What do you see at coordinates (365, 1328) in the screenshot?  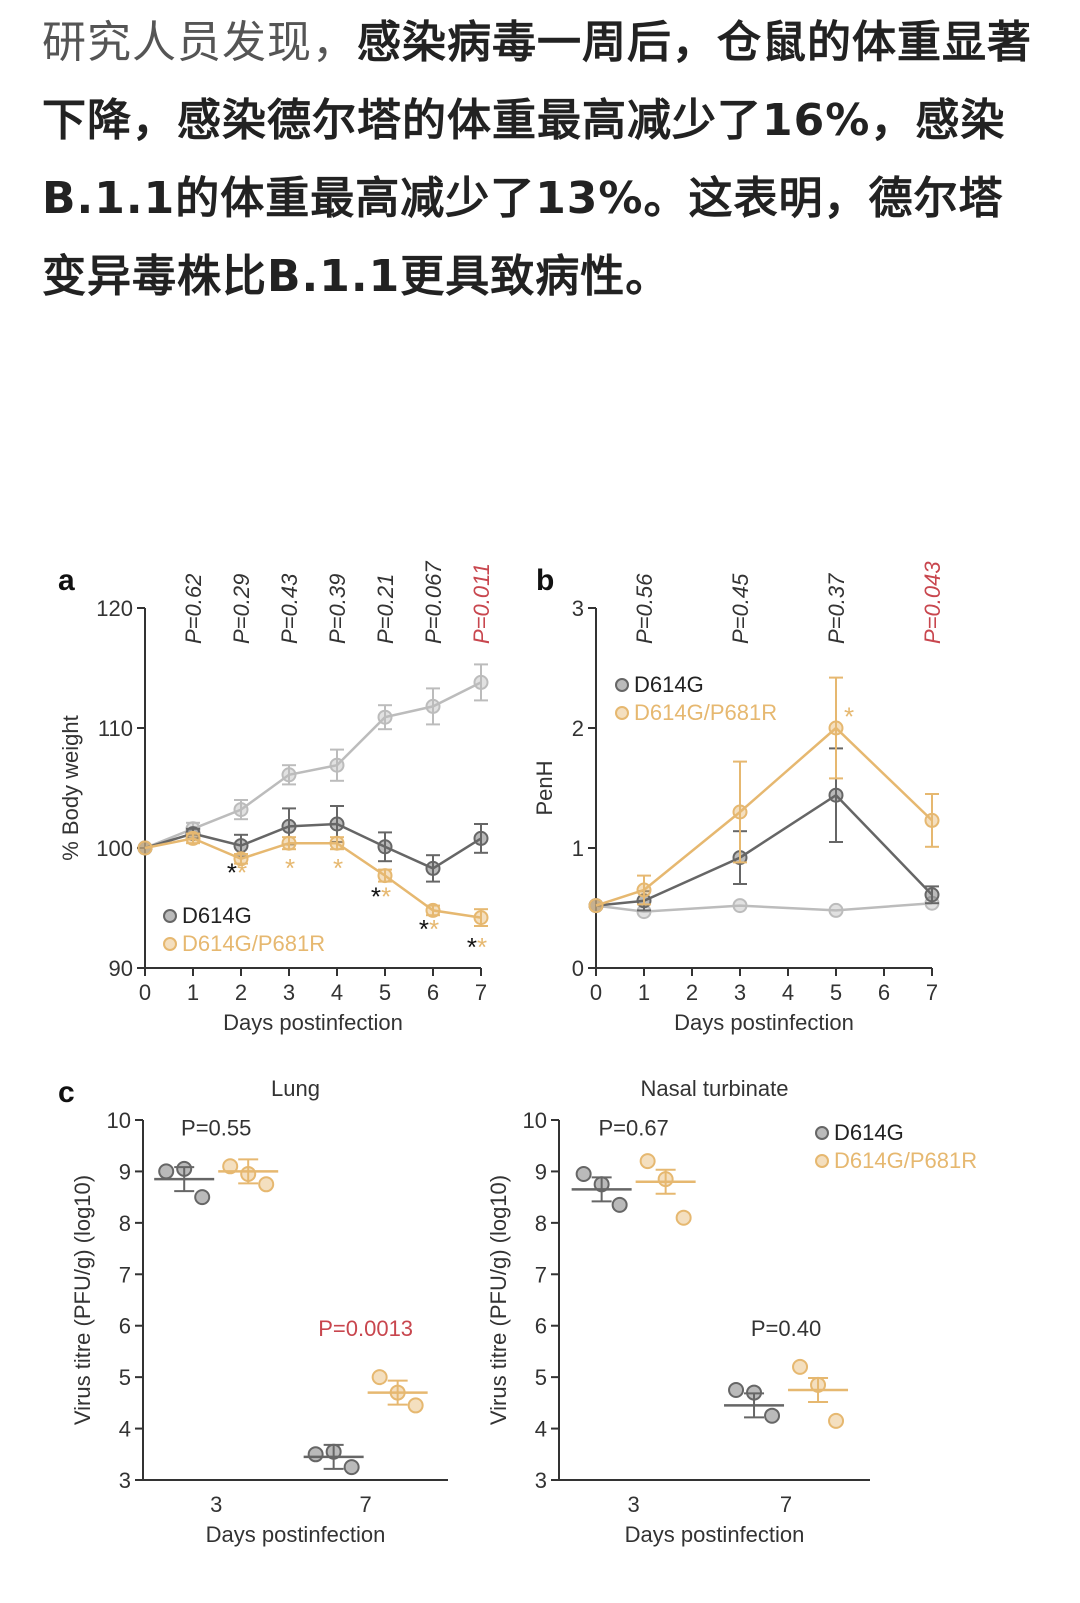 I see `p-value-label: P=0.0013` at bounding box center [365, 1328].